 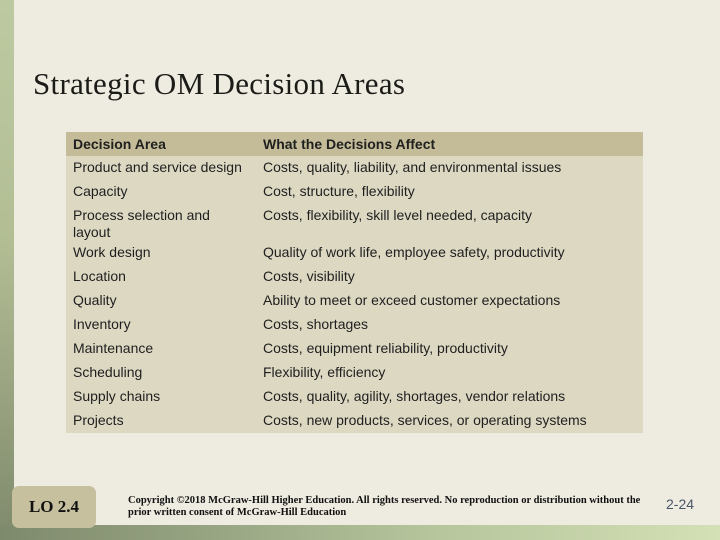 I want to click on decisions-affect-cell: Cost, structure, flexibility, so click(x=339, y=191).